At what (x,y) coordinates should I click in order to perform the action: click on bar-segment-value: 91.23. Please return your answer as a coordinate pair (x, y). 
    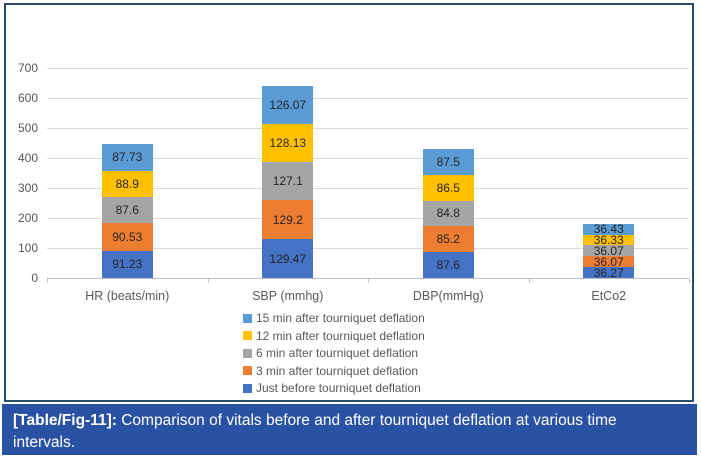
    Looking at the image, I should click on (127, 264).